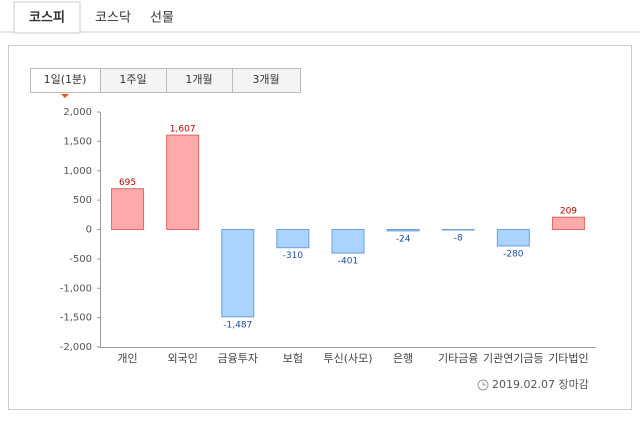  I want to click on value-label: -401, so click(348, 262).